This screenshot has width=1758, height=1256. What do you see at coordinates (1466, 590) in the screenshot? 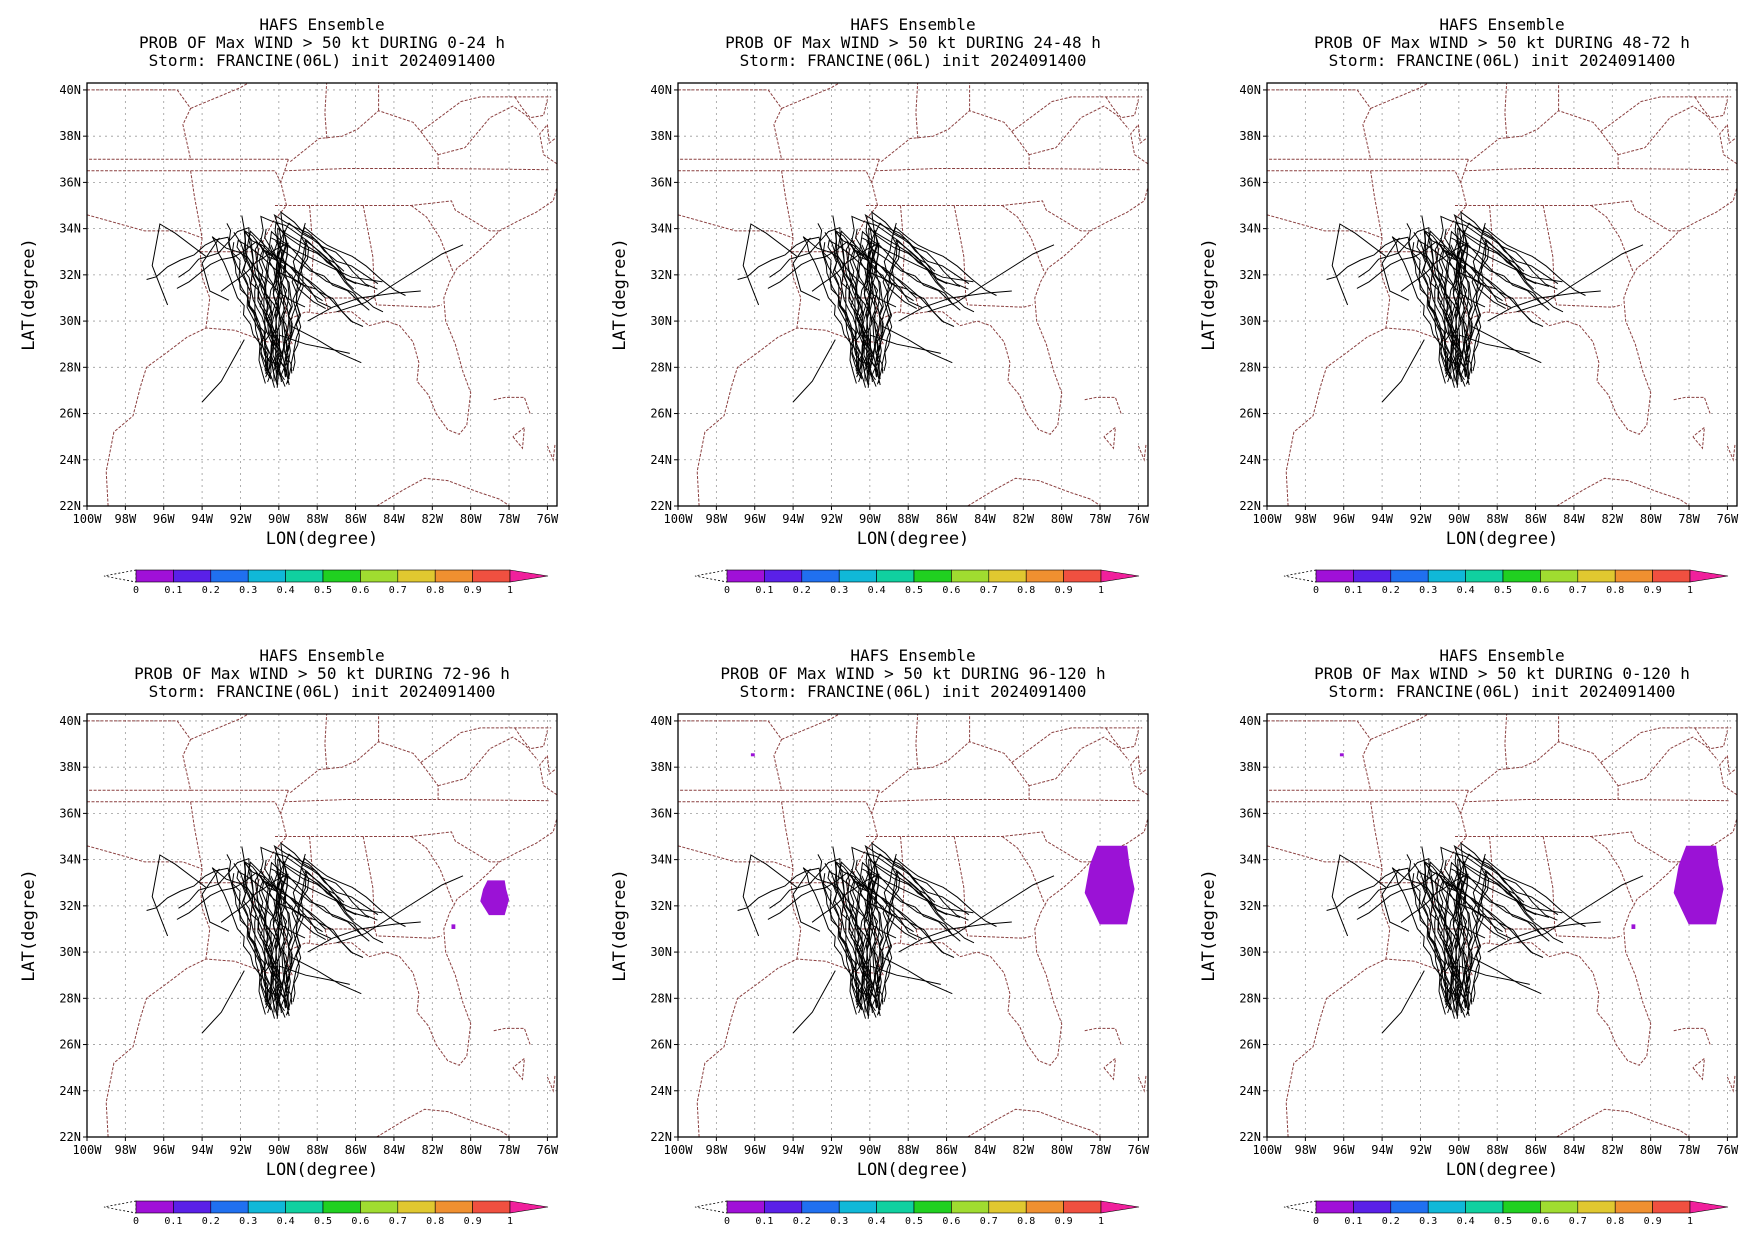
I see `colorbar-label: 0.4` at bounding box center [1466, 590].